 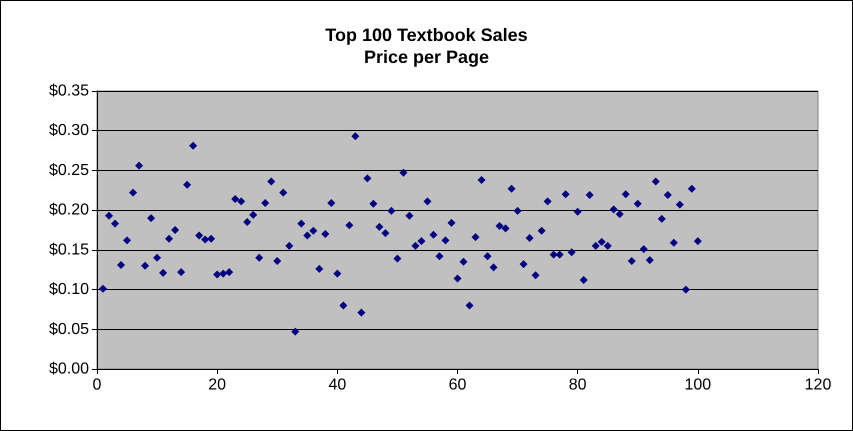 What do you see at coordinates (69, 170) in the screenshot?
I see `y-tick-label: $0.25` at bounding box center [69, 170].